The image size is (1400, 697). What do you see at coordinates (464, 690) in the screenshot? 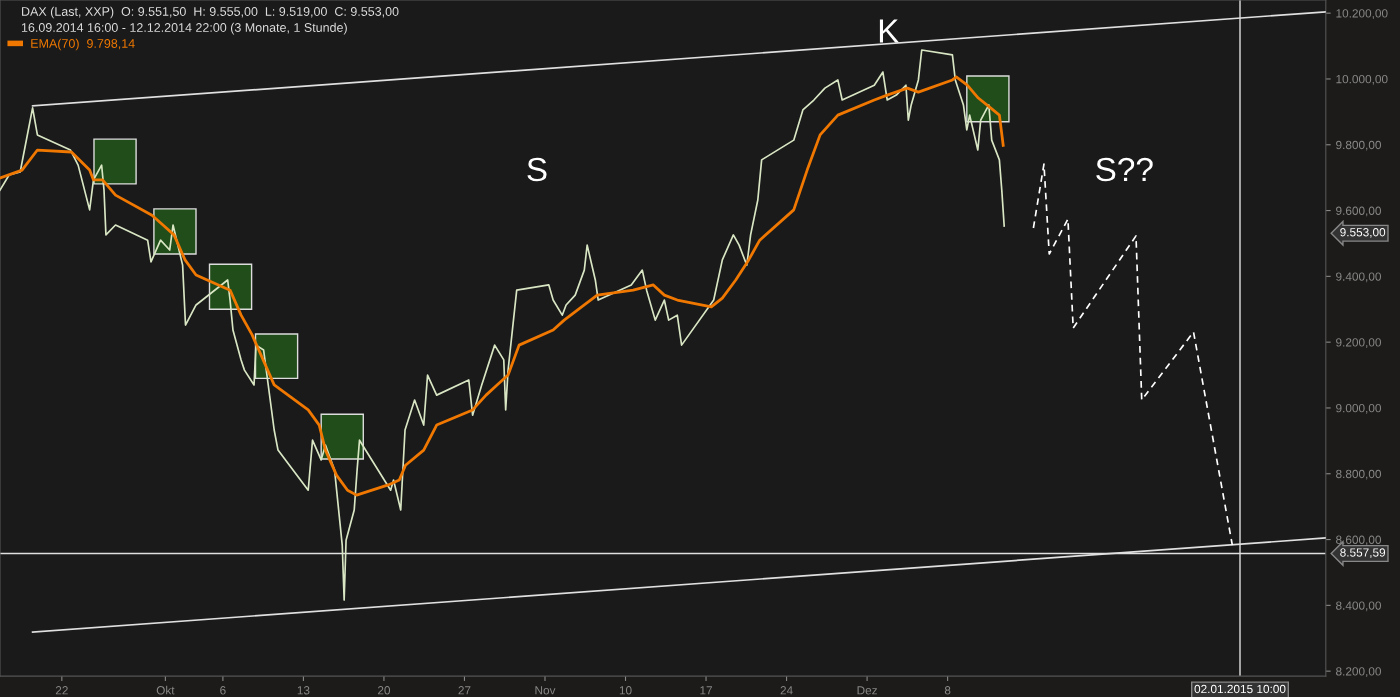
I see `x-tick-label: 27` at bounding box center [464, 690].